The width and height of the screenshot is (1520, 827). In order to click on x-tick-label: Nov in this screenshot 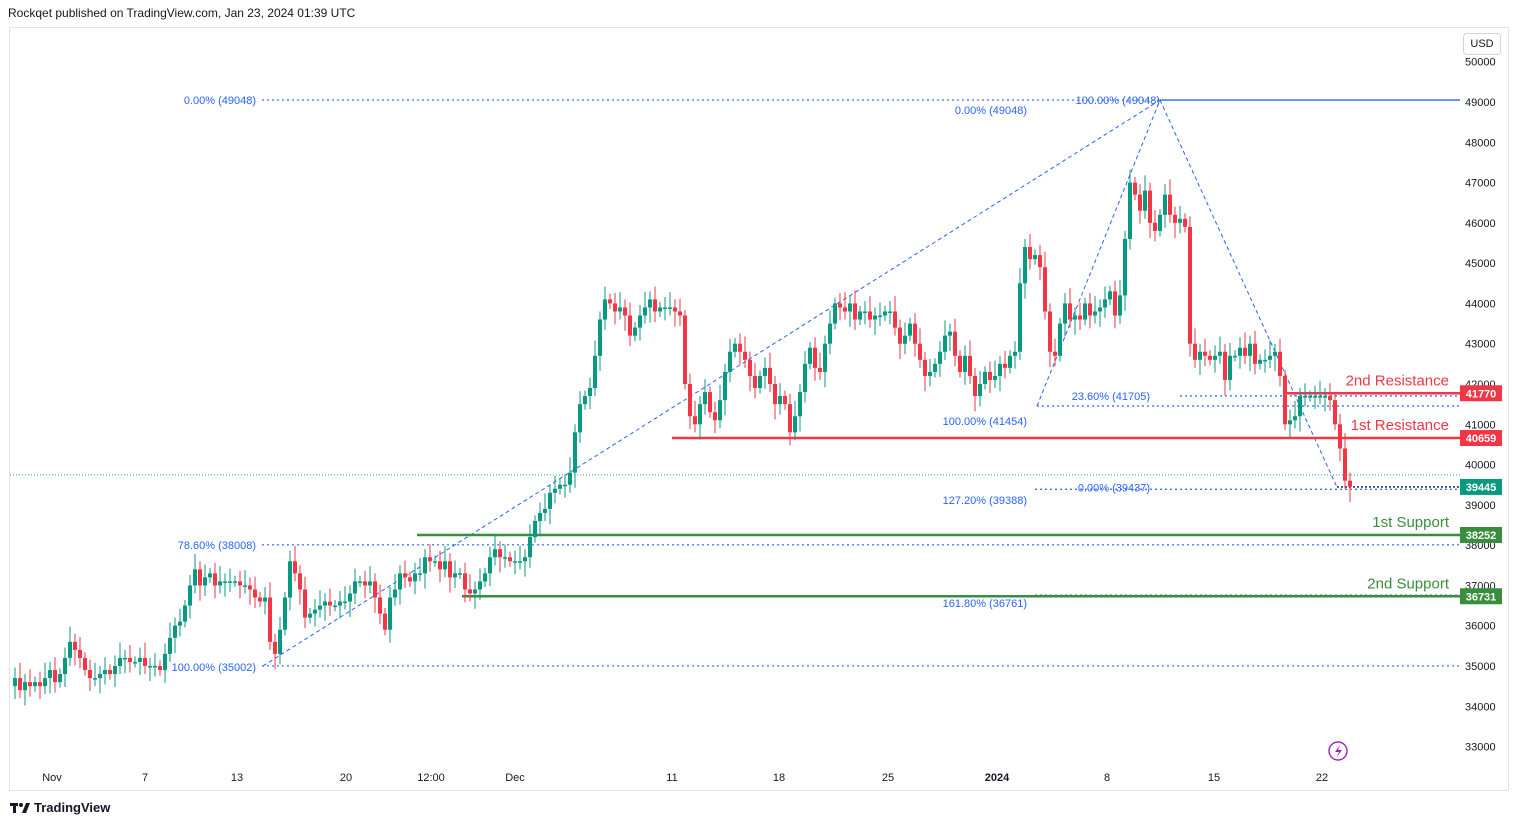, I will do `click(52, 778)`.